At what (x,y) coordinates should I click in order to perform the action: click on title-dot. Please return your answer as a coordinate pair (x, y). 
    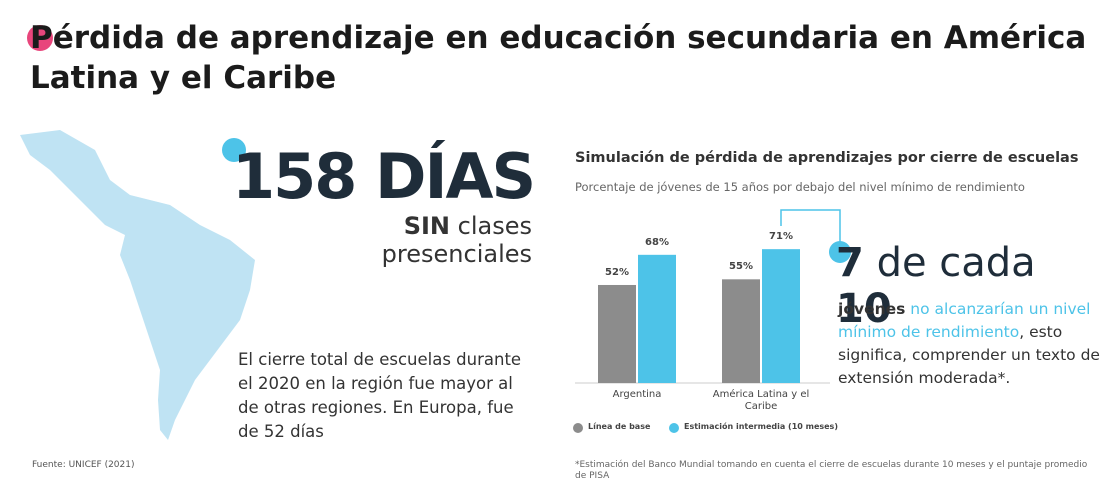
    Looking at the image, I should click on (40, 38).